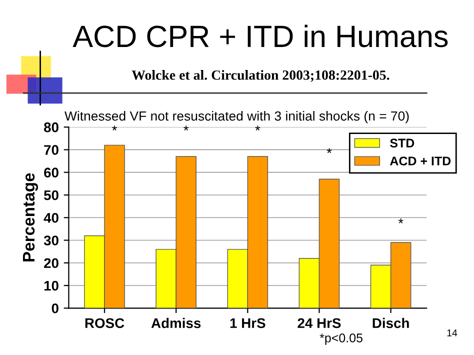 The height and width of the screenshot is (355, 474). Describe the element at coordinates (260, 36) in the screenshot. I see `chart-title: ACD CPR + ITD in Humans` at that location.